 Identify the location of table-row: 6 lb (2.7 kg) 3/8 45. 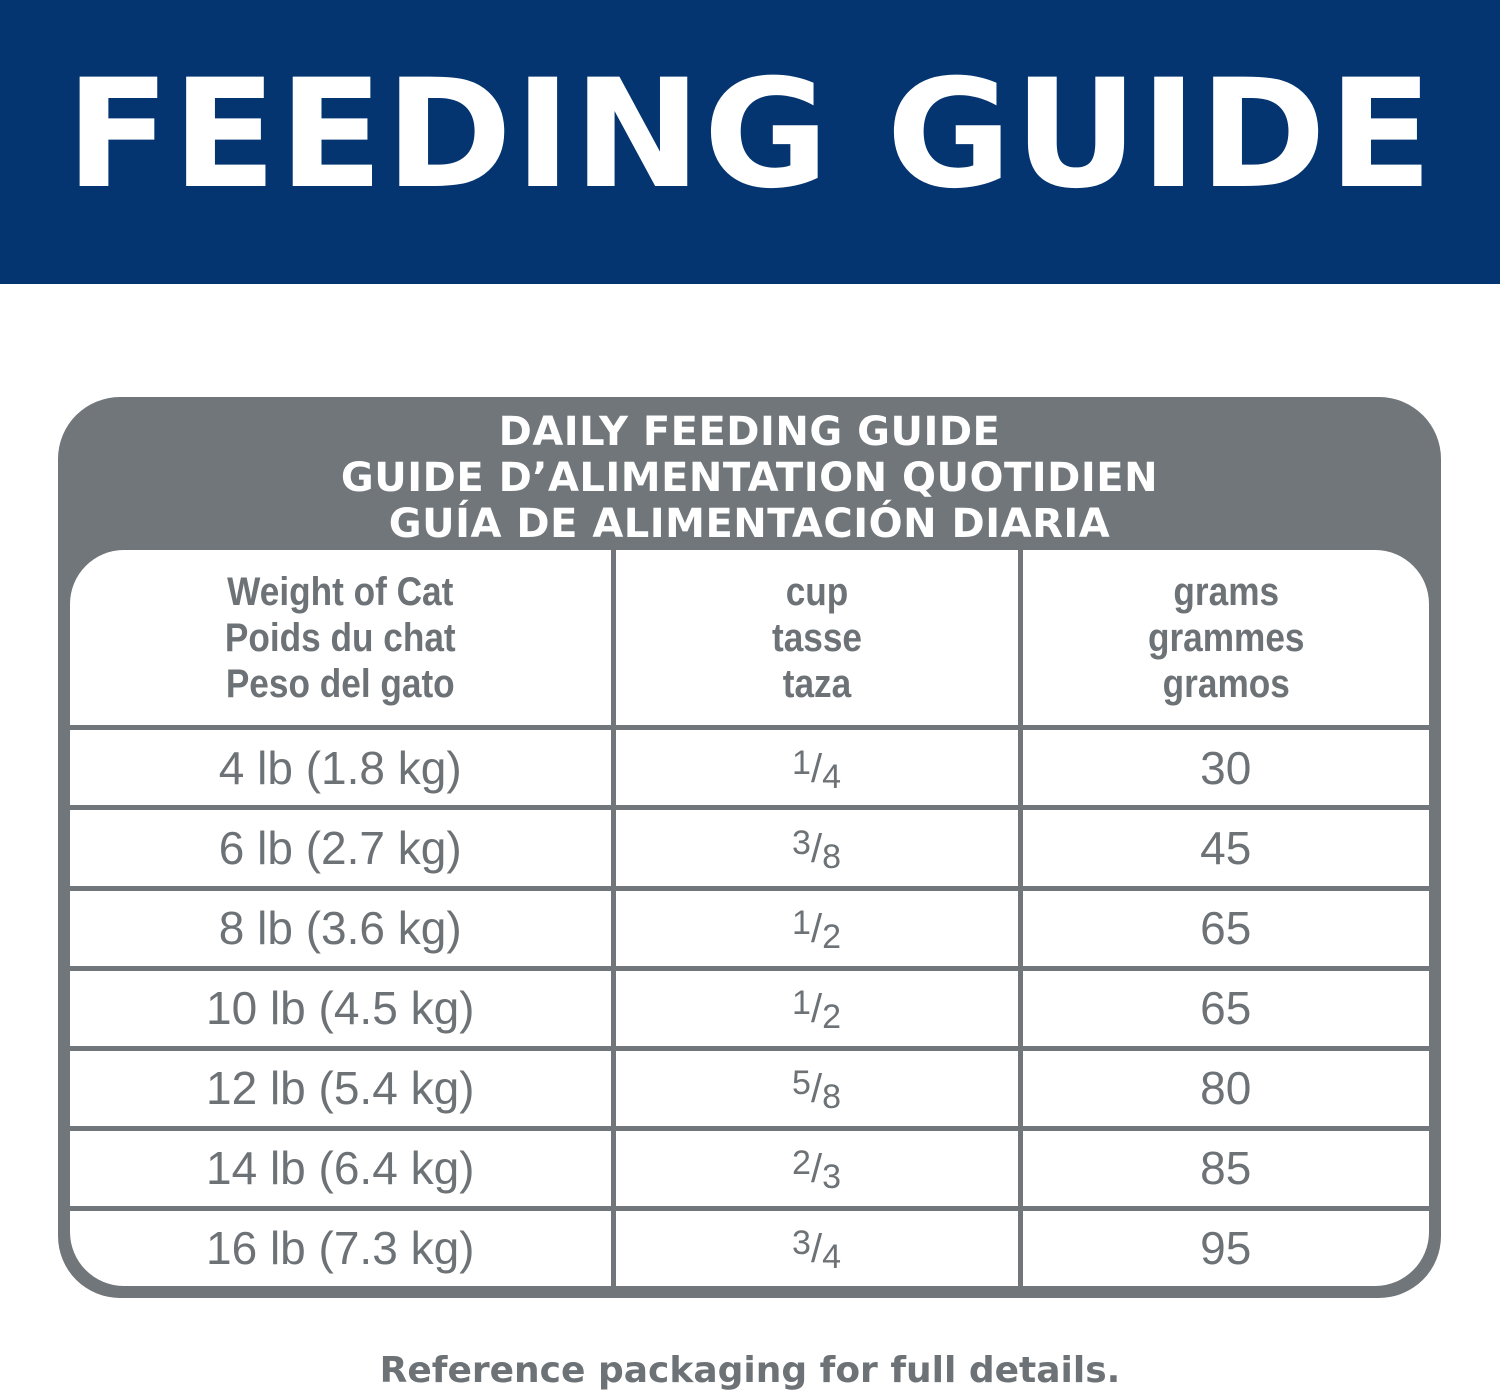
(749, 848).